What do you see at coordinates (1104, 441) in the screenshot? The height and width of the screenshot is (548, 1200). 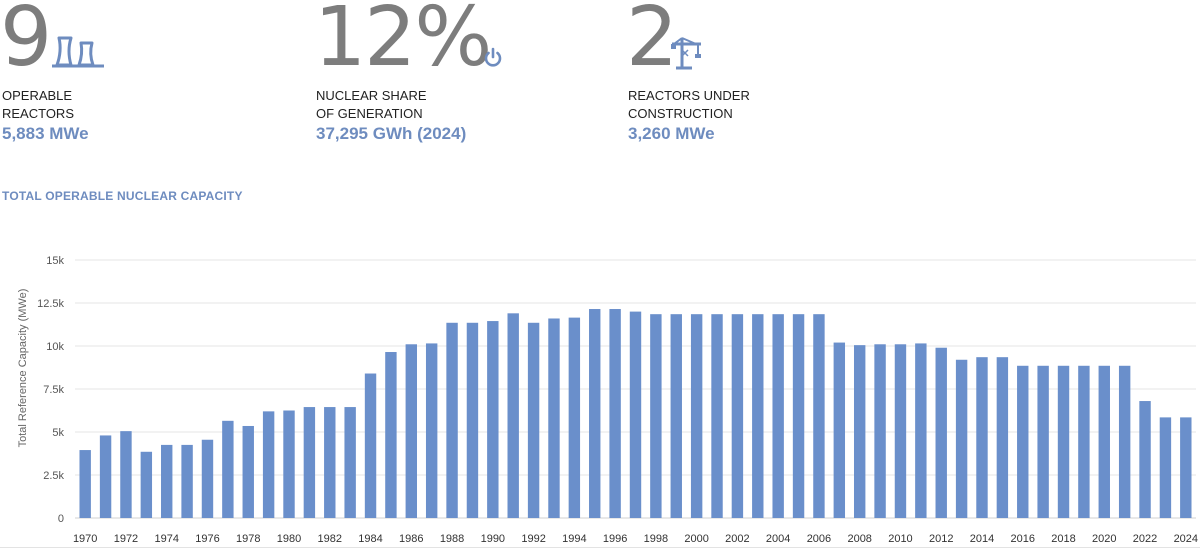 I see `bar-2020` at bounding box center [1104, 441].